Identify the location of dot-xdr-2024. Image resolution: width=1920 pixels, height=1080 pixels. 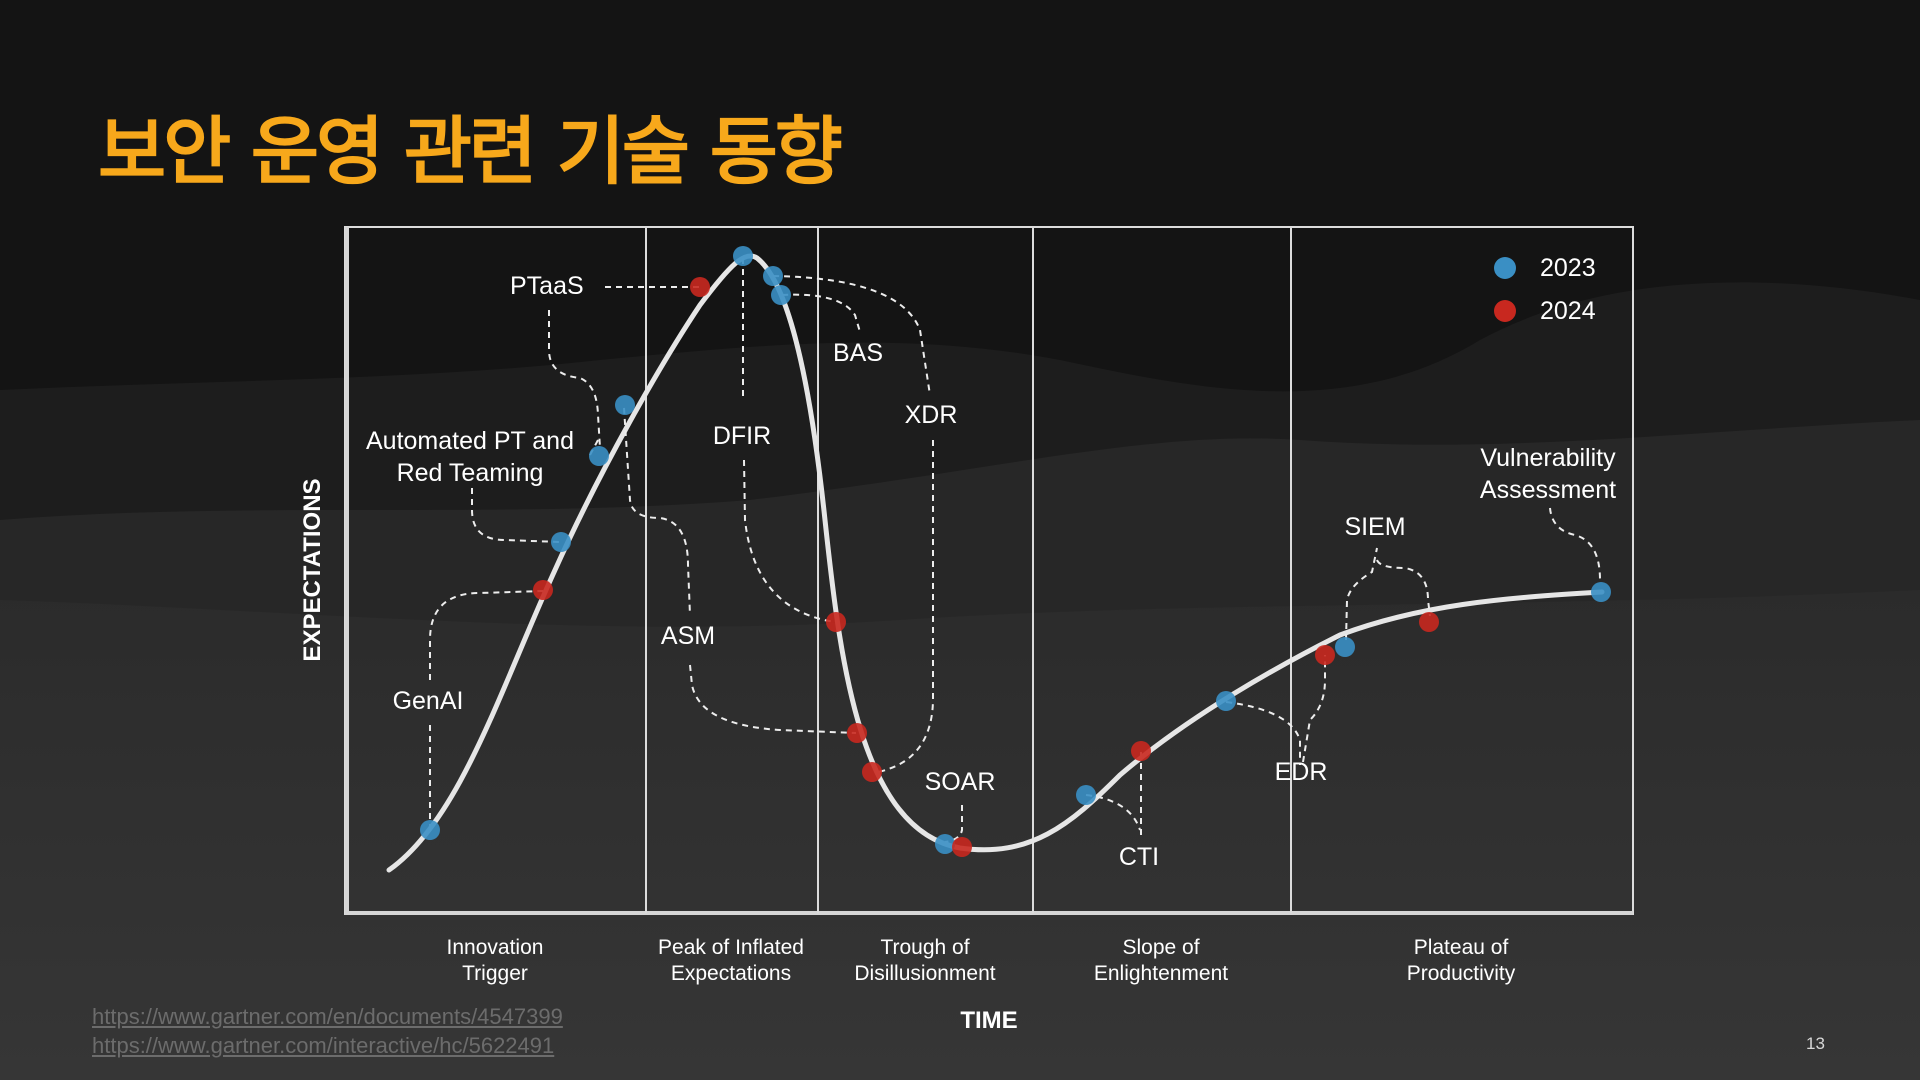
(872, 772).